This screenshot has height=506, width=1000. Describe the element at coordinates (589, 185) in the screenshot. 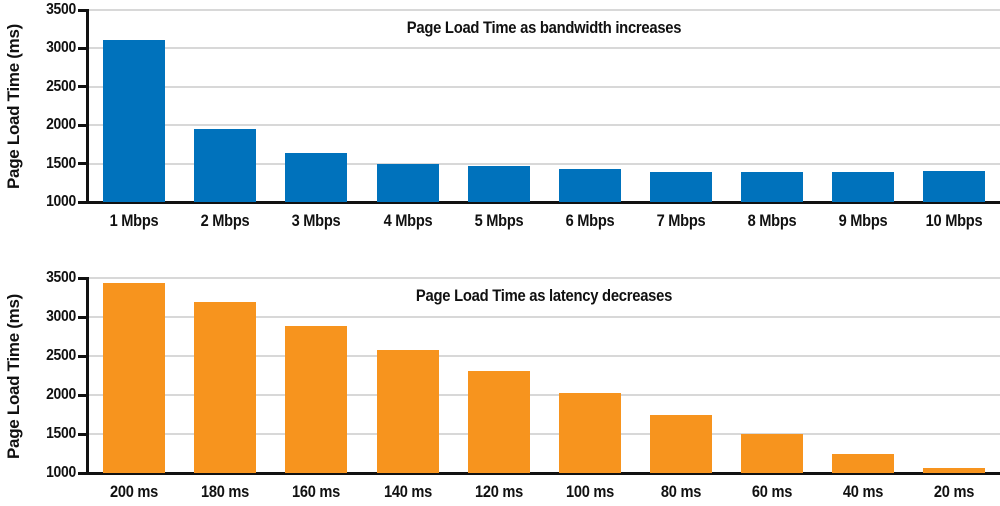

I see `bar-6-mbps` at that location.